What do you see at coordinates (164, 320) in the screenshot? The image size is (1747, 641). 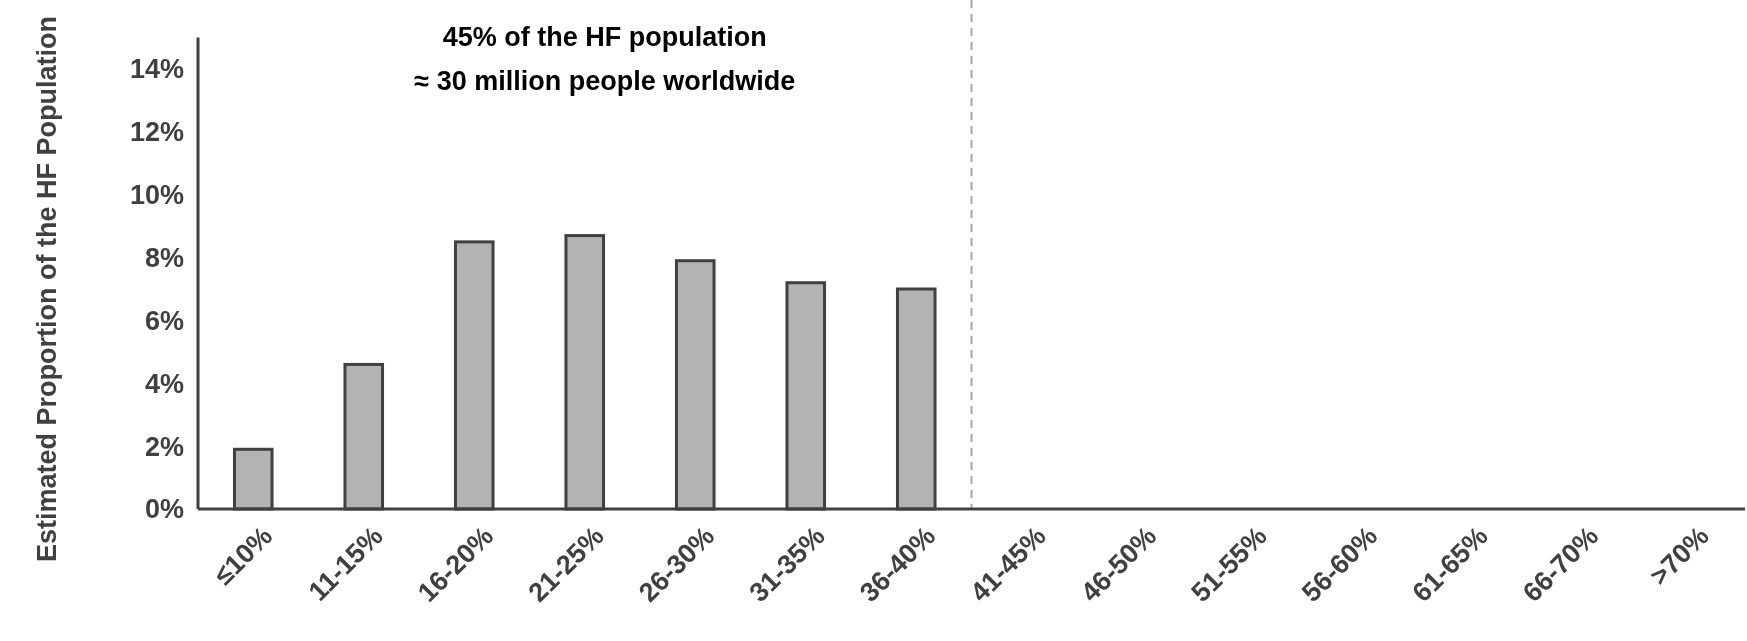 I see `y-tick-label: 6%` at bounding box center [164, 320].